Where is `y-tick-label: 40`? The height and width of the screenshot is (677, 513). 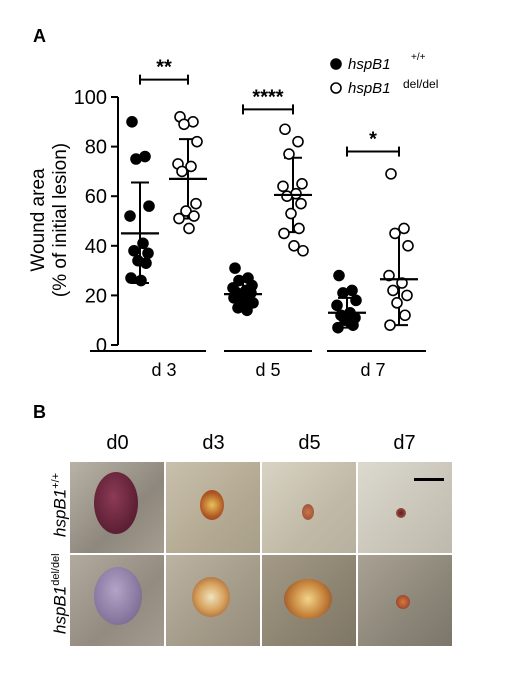 y-tick-label: 40 is located at coordinates (96, 247).